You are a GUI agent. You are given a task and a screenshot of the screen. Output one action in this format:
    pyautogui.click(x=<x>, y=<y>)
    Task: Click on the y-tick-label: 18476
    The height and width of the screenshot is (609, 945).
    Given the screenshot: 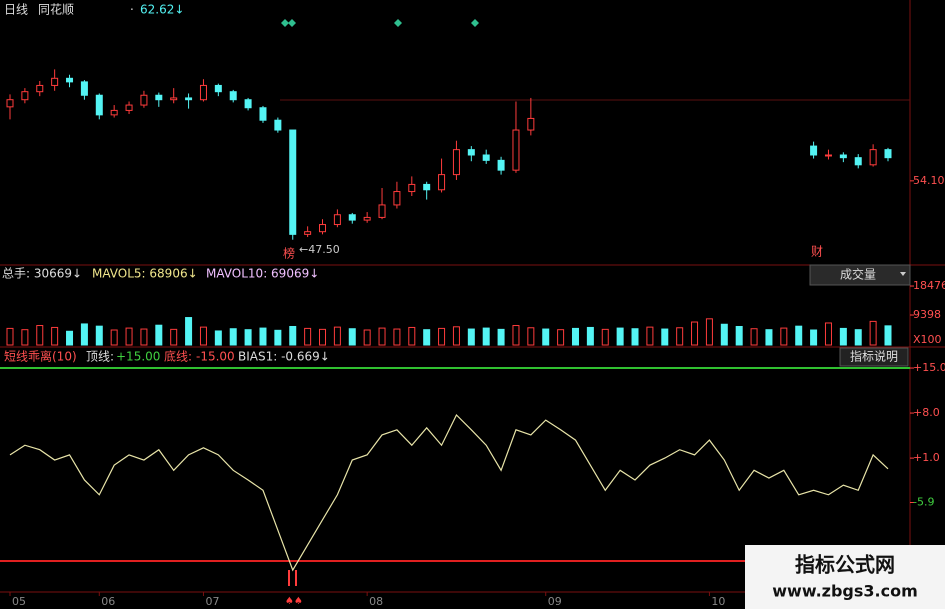 What is the action you would take?
    pyautogui.click(x=929, y=285)
    